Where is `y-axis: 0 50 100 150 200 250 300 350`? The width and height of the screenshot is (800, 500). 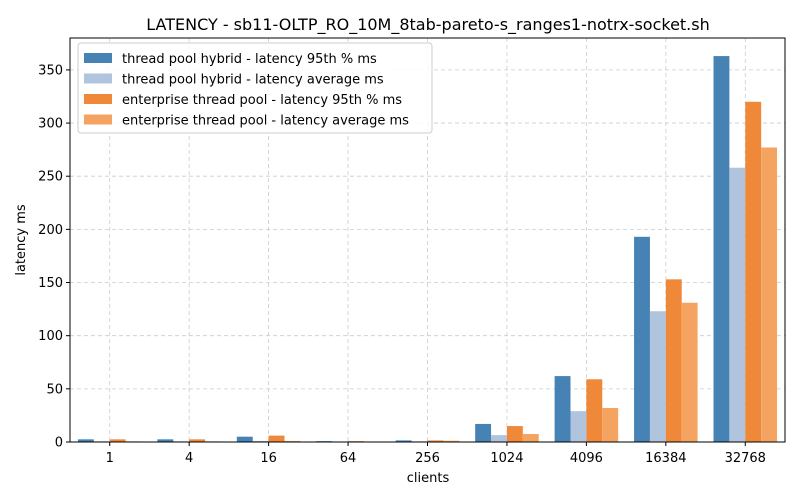
y-axis: 0 50 100 150 200 250 300 350 is located at coordinates (54, 257).